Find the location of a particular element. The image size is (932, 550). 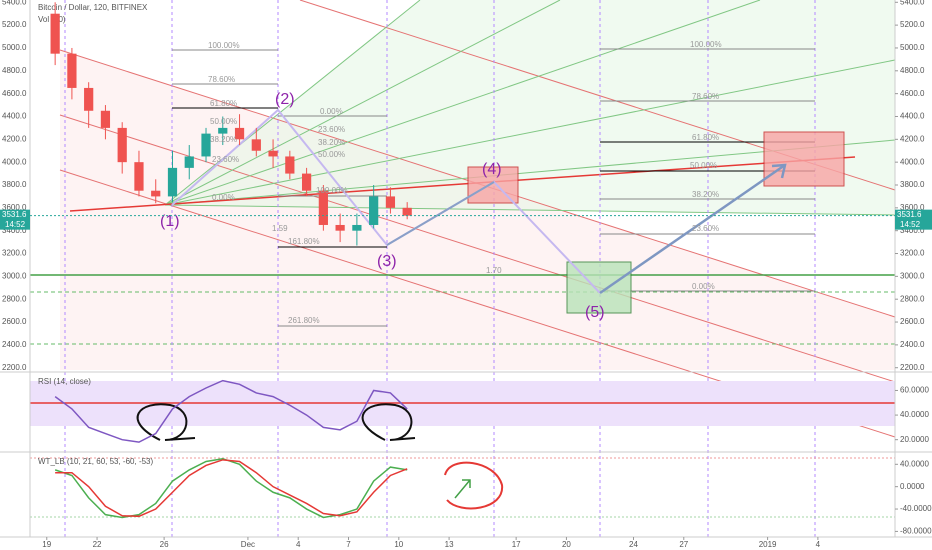

x-tick-label: 26 is located at coordinates (164, 544).